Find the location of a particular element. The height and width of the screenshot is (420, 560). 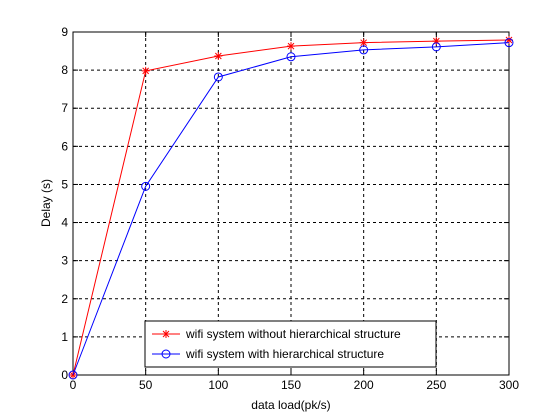

x-tick-label: 50 is located at coordinates (146, 385).